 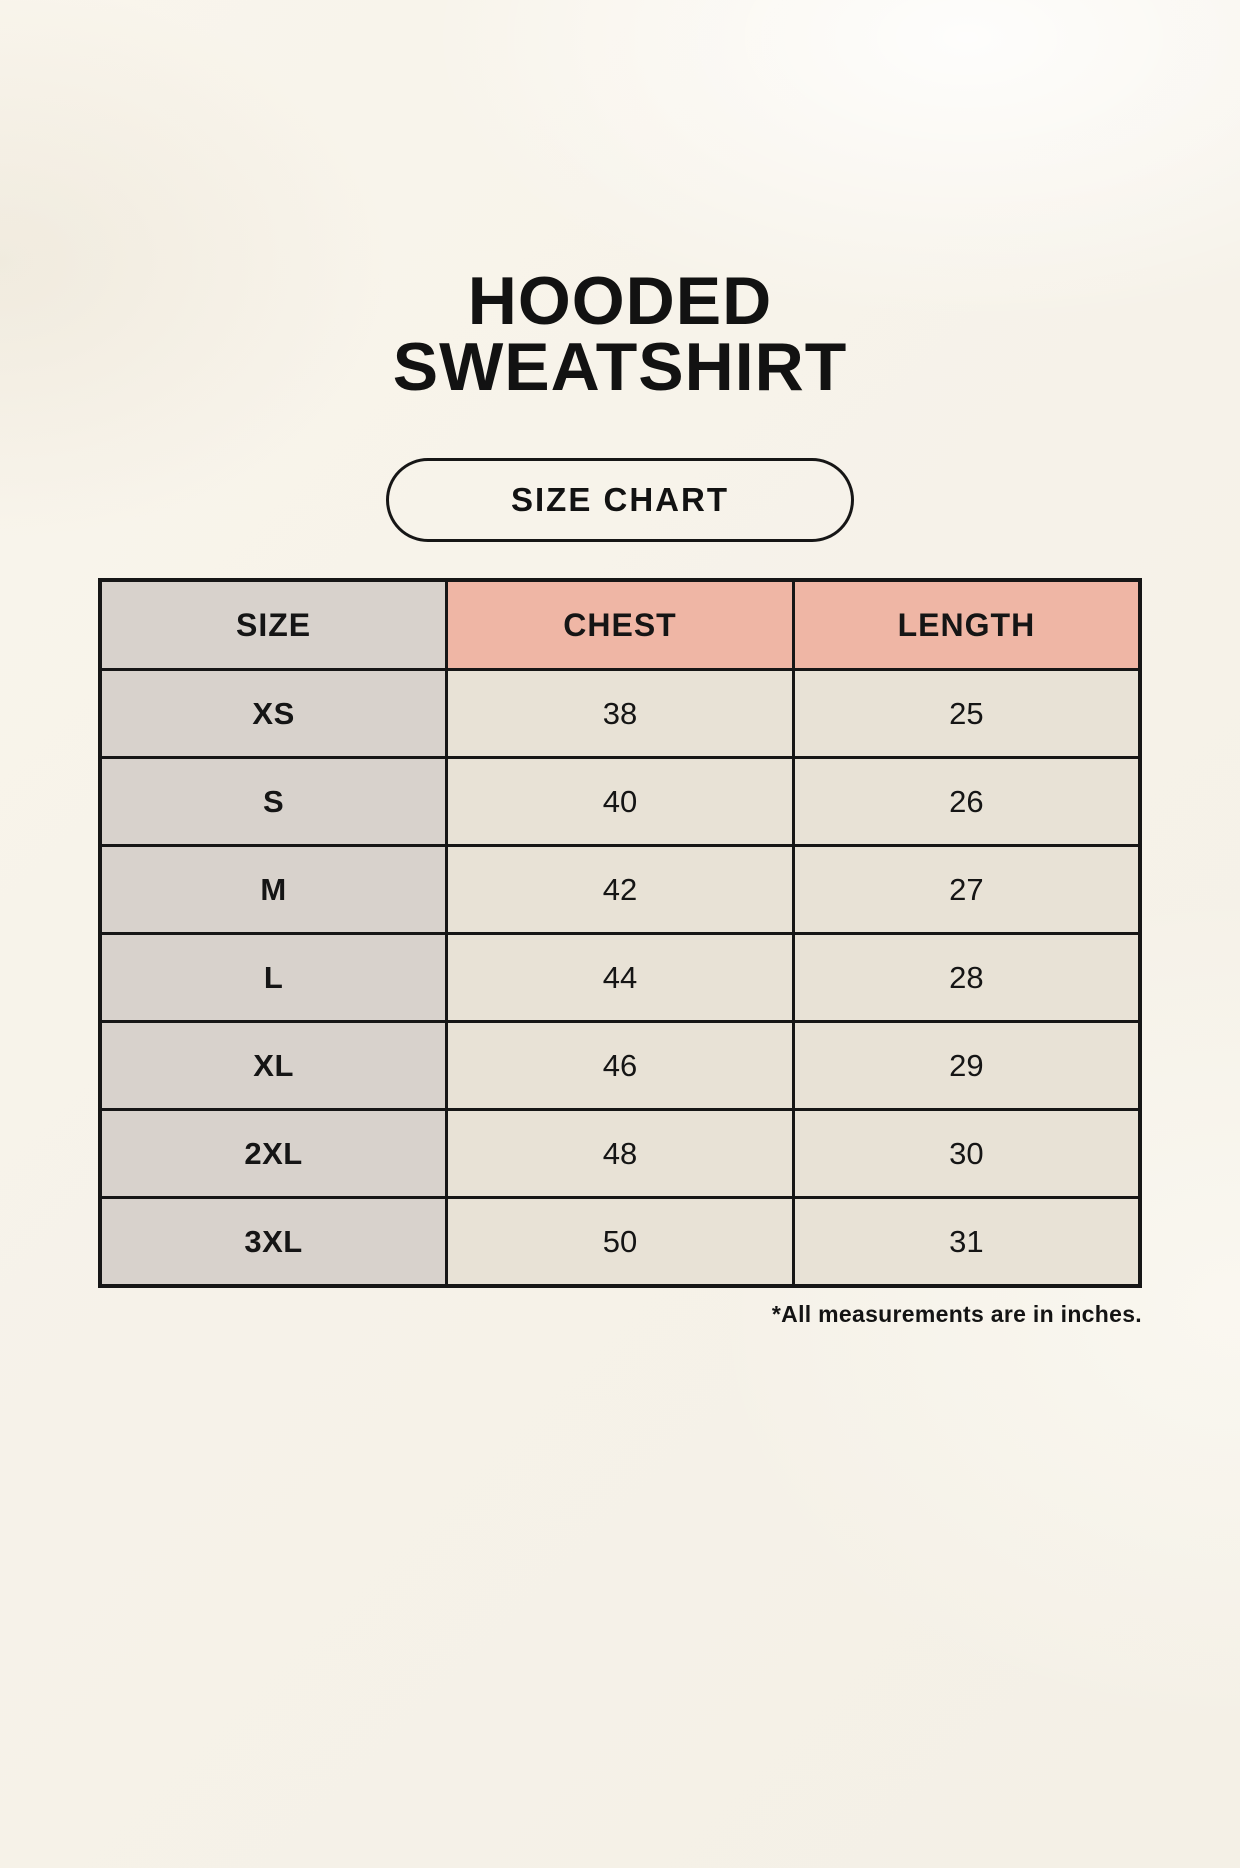 I want to click on size-cell: M, so click(x=273, y=889).